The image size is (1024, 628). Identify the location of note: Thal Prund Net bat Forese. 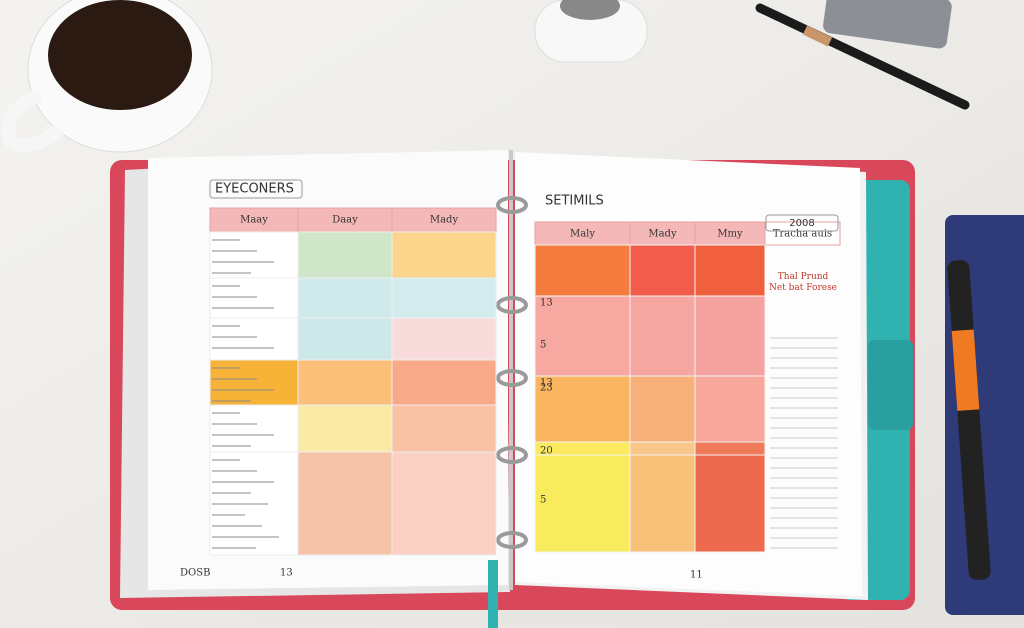
(803, 282).